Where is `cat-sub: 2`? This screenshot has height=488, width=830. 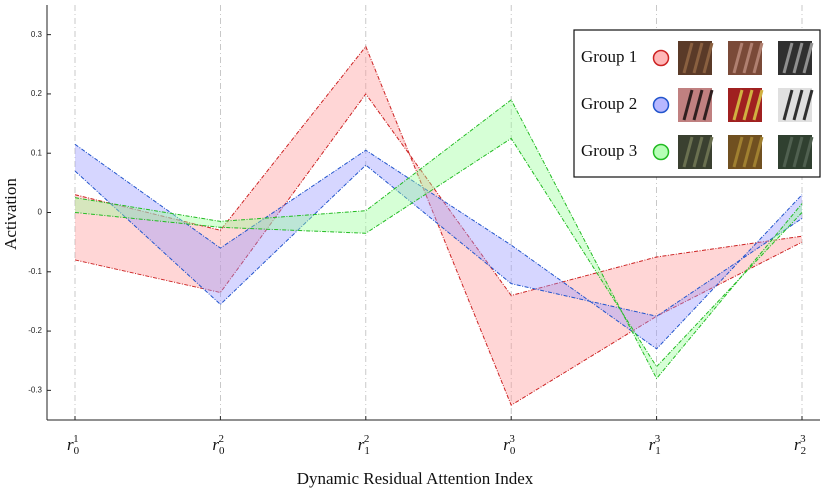 cat-sub: 2 is located at coordinates (804, 451).